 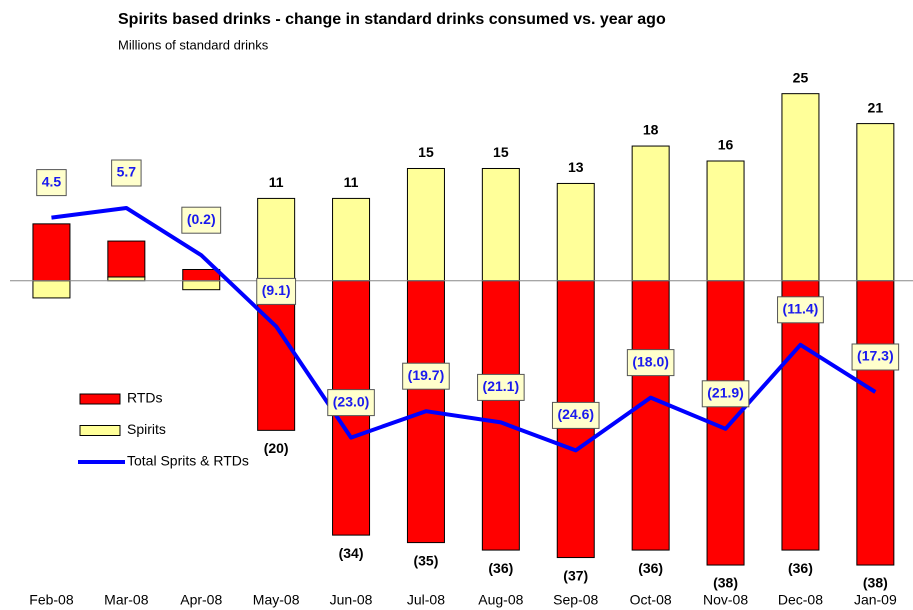 I want to click on data-label: (24.6), so click(x=575, y=414).